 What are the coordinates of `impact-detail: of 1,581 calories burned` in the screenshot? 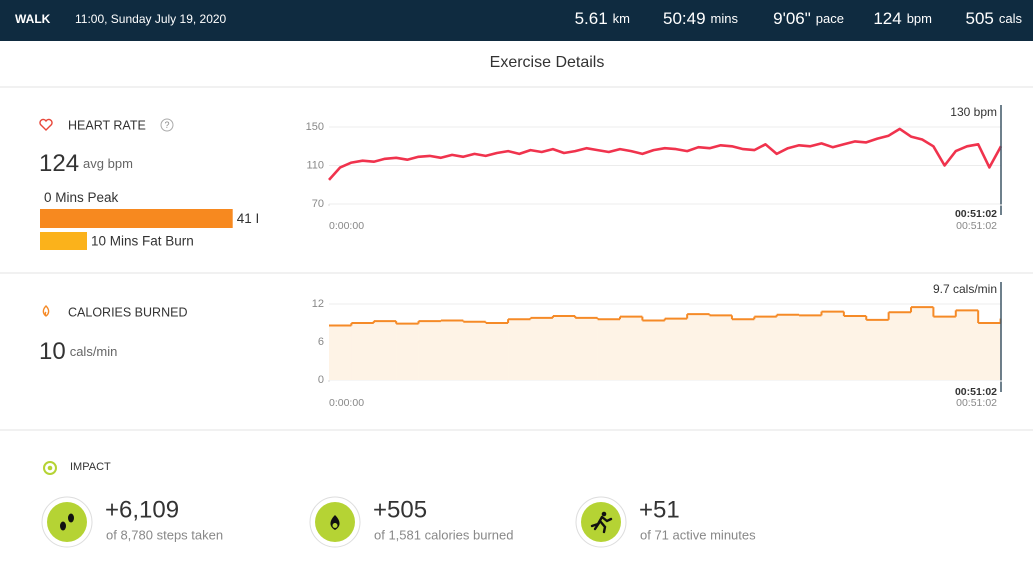 It's located at (443, 534).